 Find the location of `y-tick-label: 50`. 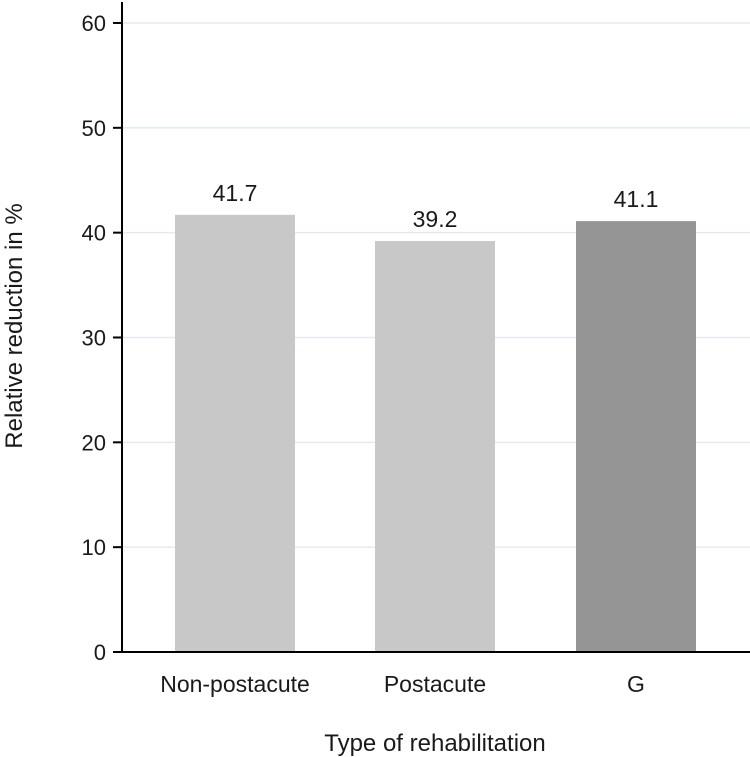

y-tick-label: 50 is located at coordinates (94, 128).